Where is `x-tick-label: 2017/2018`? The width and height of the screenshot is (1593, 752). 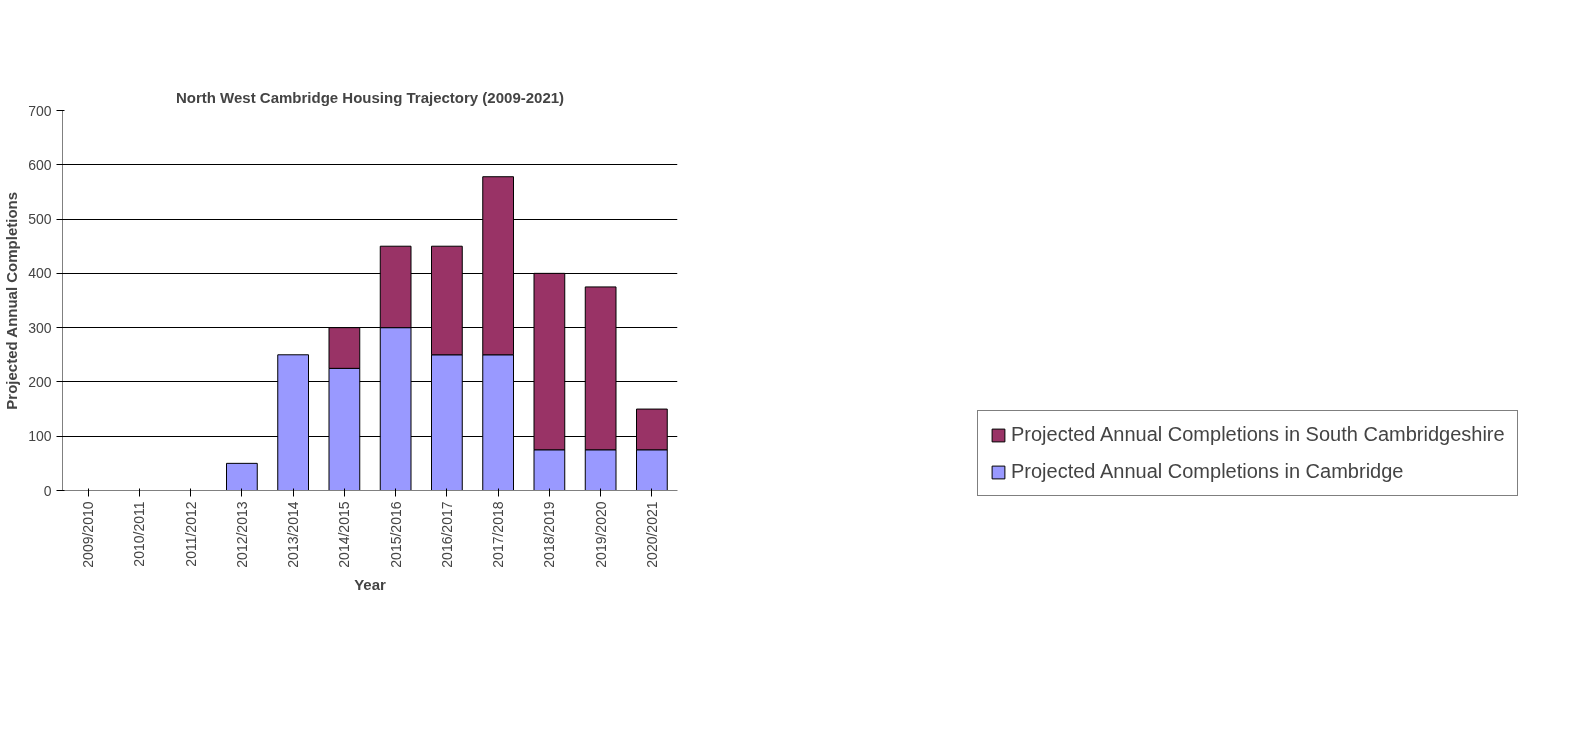
x-tick-label: 2017/2018 is located at coordinates (498, 534).